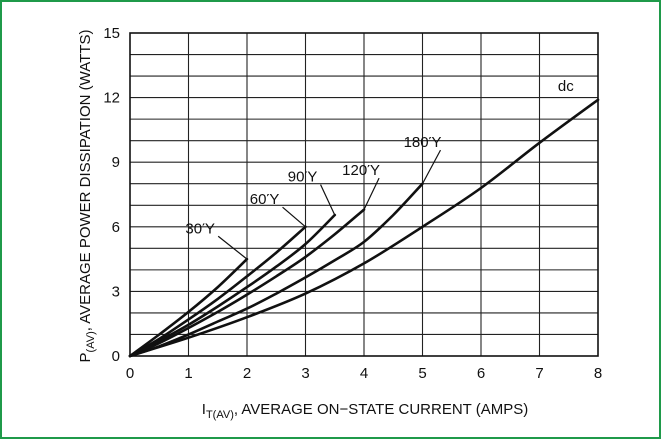 The height and width of the screenshot is (439, 661). Describe the element at coordinates (200, 228) in the screenshot. I see `curve-label: 30Ύ` at that location.